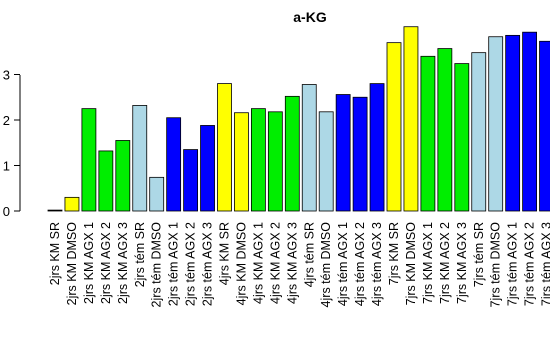 The width and height of the screenshot is (550, 342). I want to click on x-category-label: 4jrs tém AGX 1, so click(343, 264).